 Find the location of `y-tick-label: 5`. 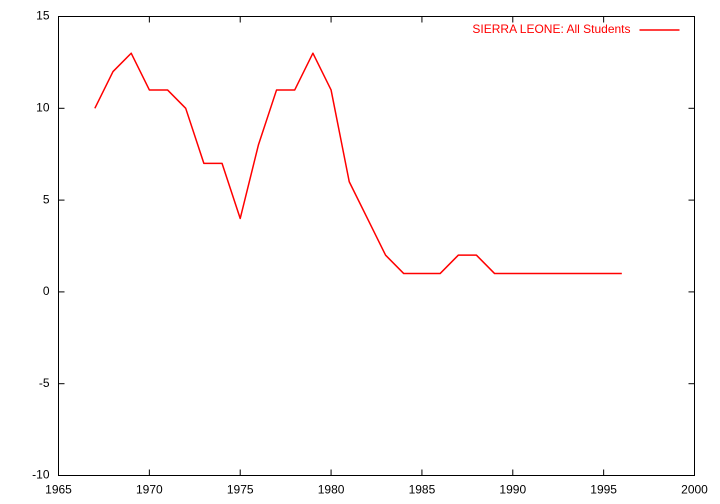

y-tick-label: 5 is located at coordinates (46, 199).